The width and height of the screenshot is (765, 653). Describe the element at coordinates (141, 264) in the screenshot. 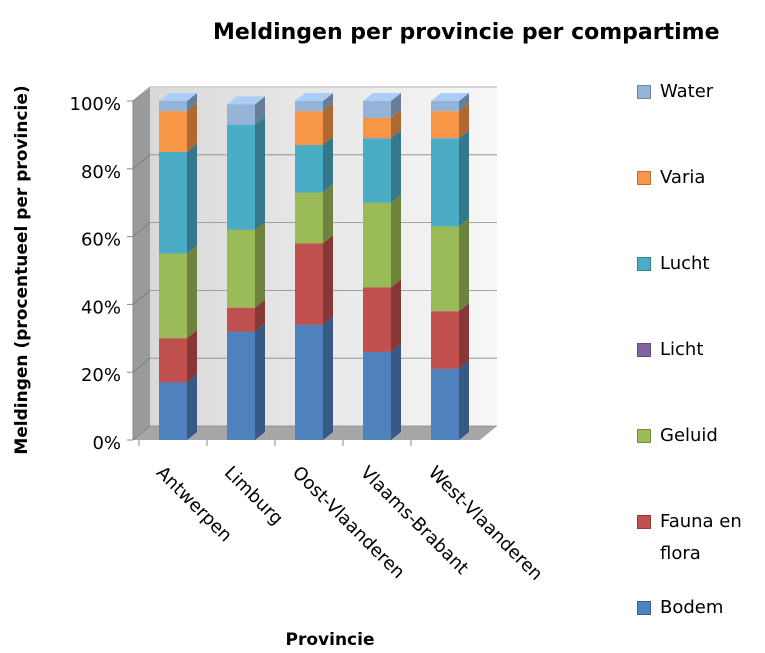

I see `side-wall` at that location.